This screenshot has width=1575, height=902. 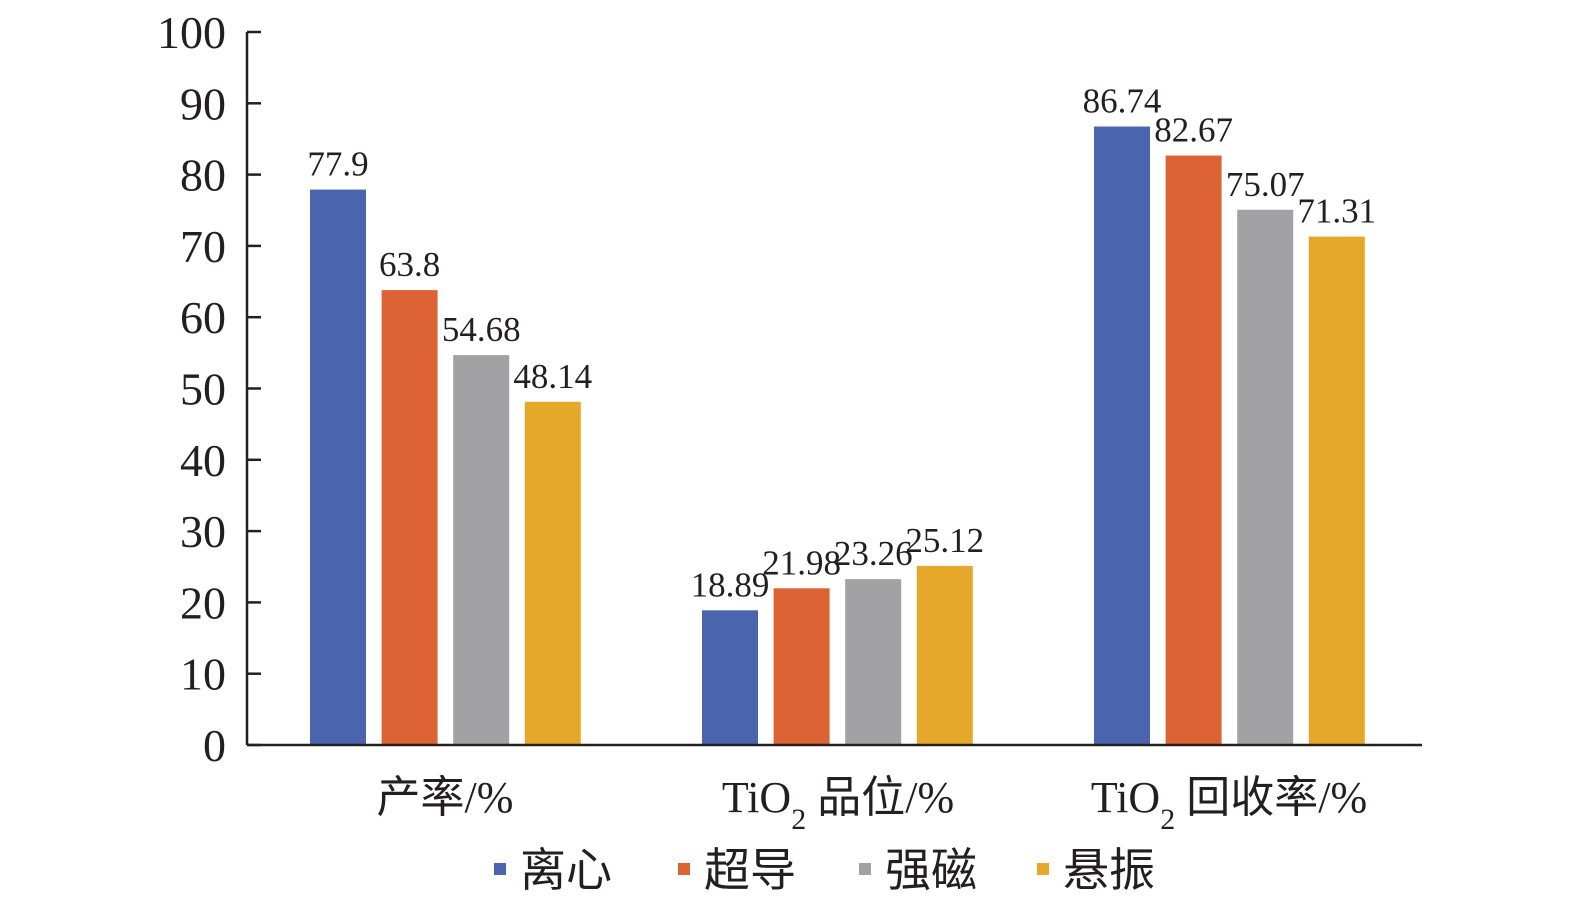 What do you see at coordinates (203, 674) in the screenshot?
I see `y-tick-label: 10` at bounding box center [203, 674].